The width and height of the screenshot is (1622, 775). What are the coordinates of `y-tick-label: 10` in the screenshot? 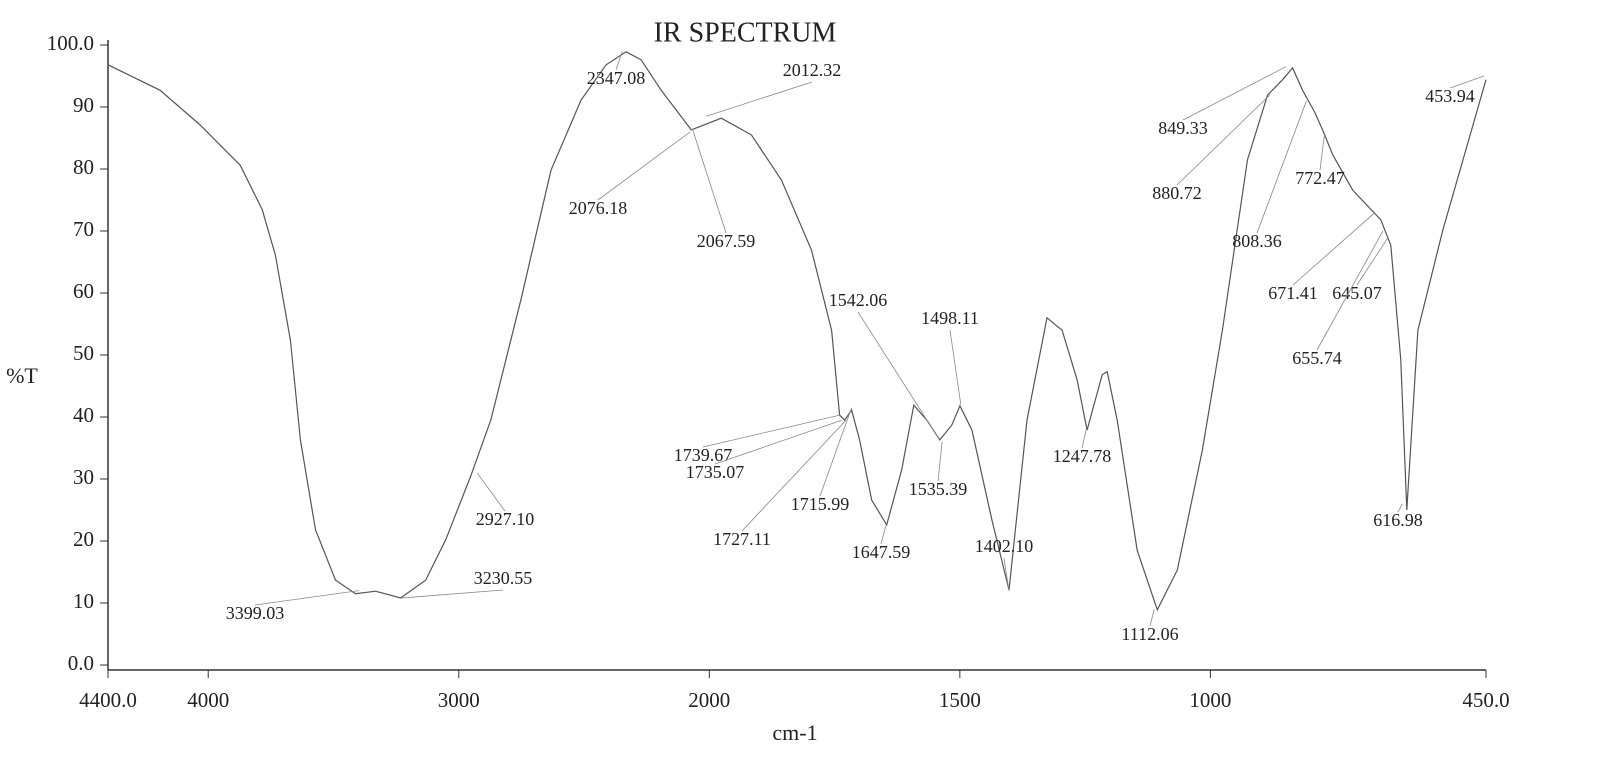 It's located at (83, 601).